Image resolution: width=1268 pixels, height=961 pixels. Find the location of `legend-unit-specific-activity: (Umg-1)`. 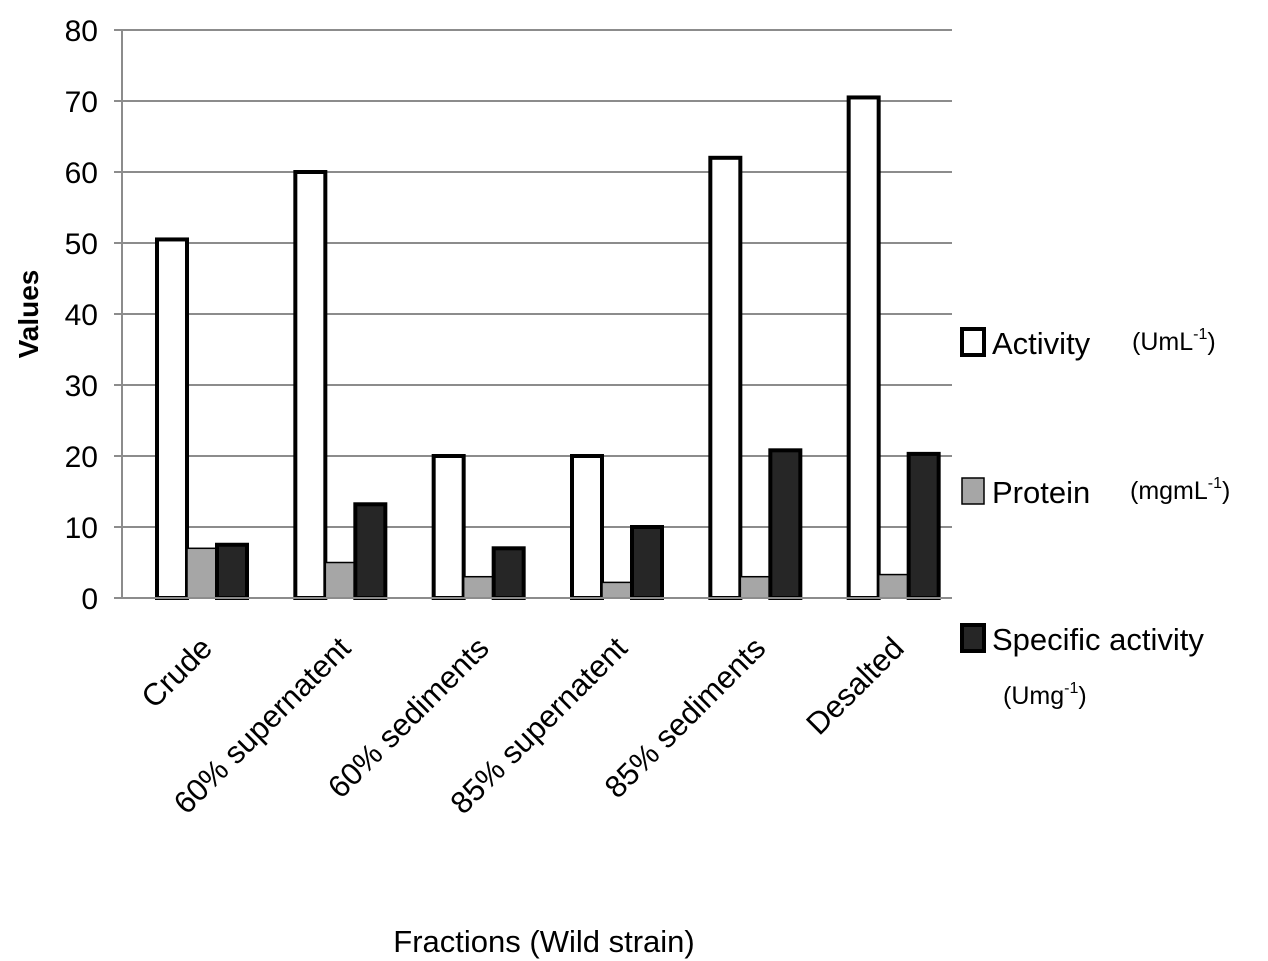

legend-unit-specific-activity: (Umg-1) is located at coordinates (1045, 695).